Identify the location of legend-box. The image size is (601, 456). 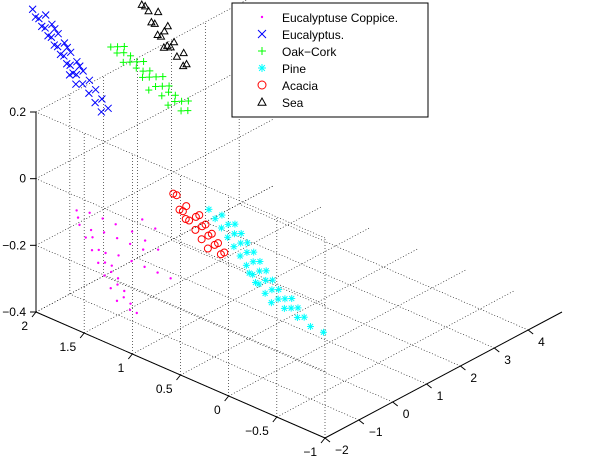
(330, 60).